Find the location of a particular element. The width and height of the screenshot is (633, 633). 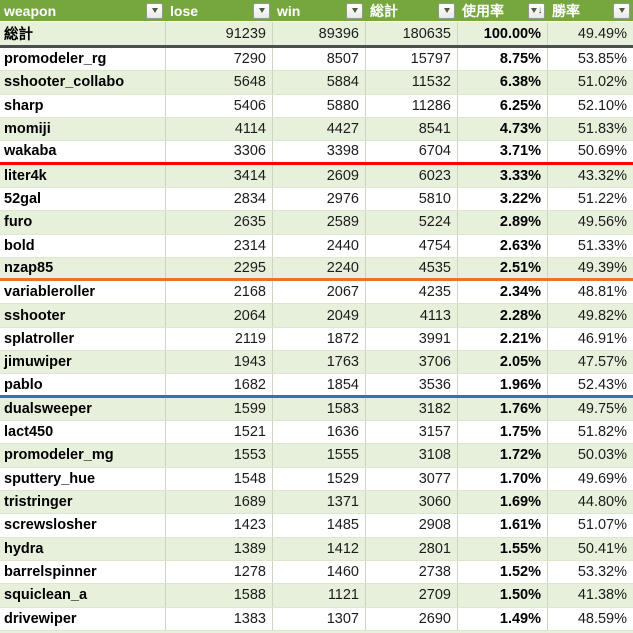

cell-usage: 6.25% is located at coordinates (503, 105).